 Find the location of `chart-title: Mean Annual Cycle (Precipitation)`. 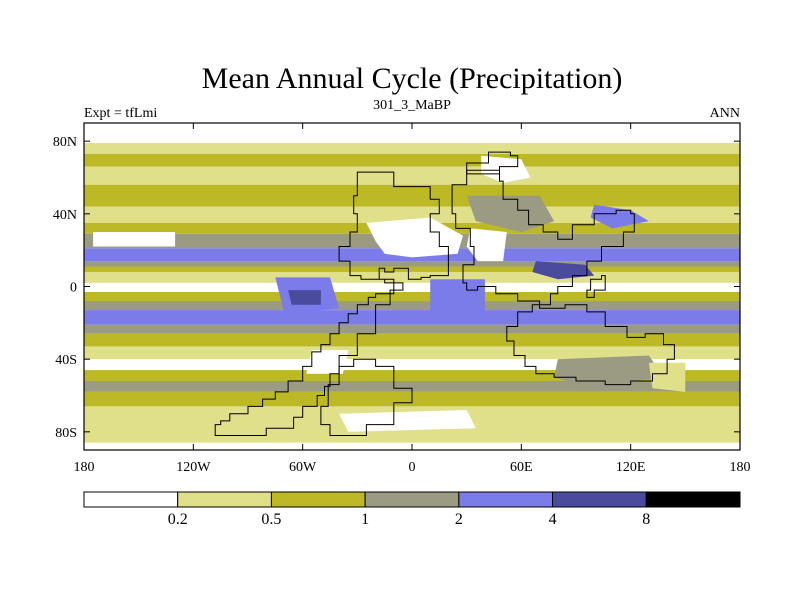

chart-title: Mean Annual Cycle (Precipitation) is located at coordinates (412, 78).